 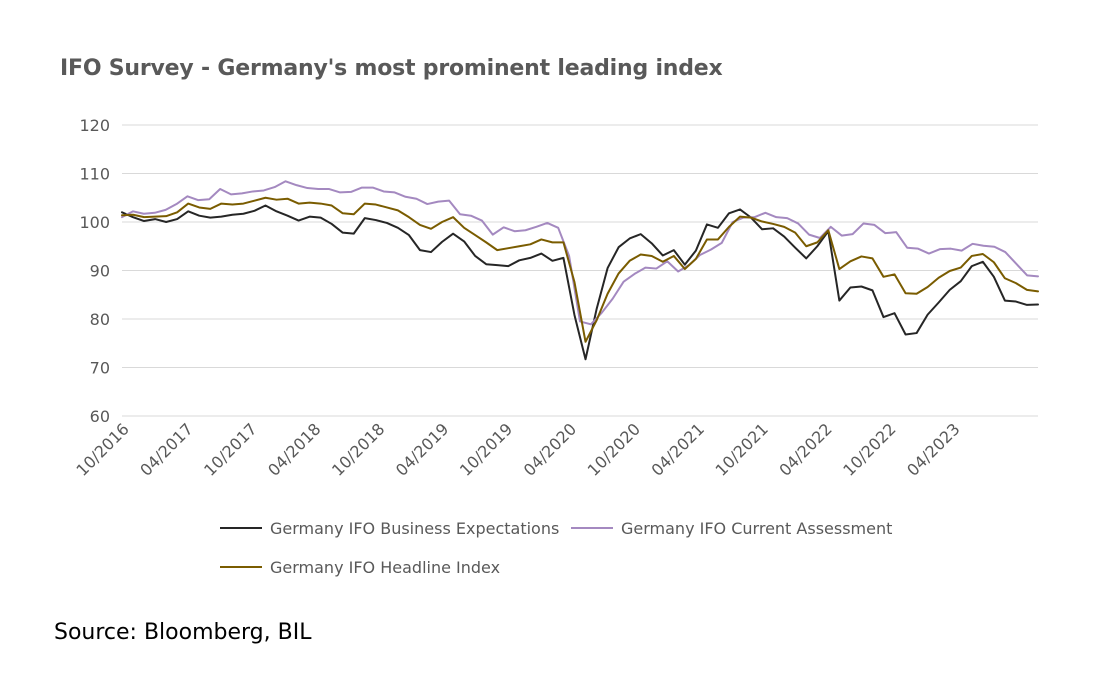 I want to click on x-tick-label: 04/2022, so click(x=805, y=449).